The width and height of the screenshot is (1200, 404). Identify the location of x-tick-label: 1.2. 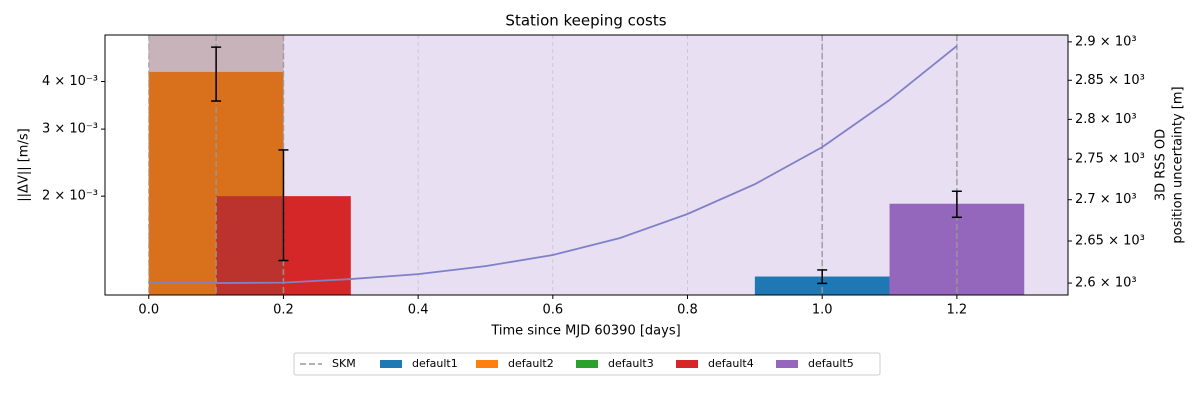
(957, 310).